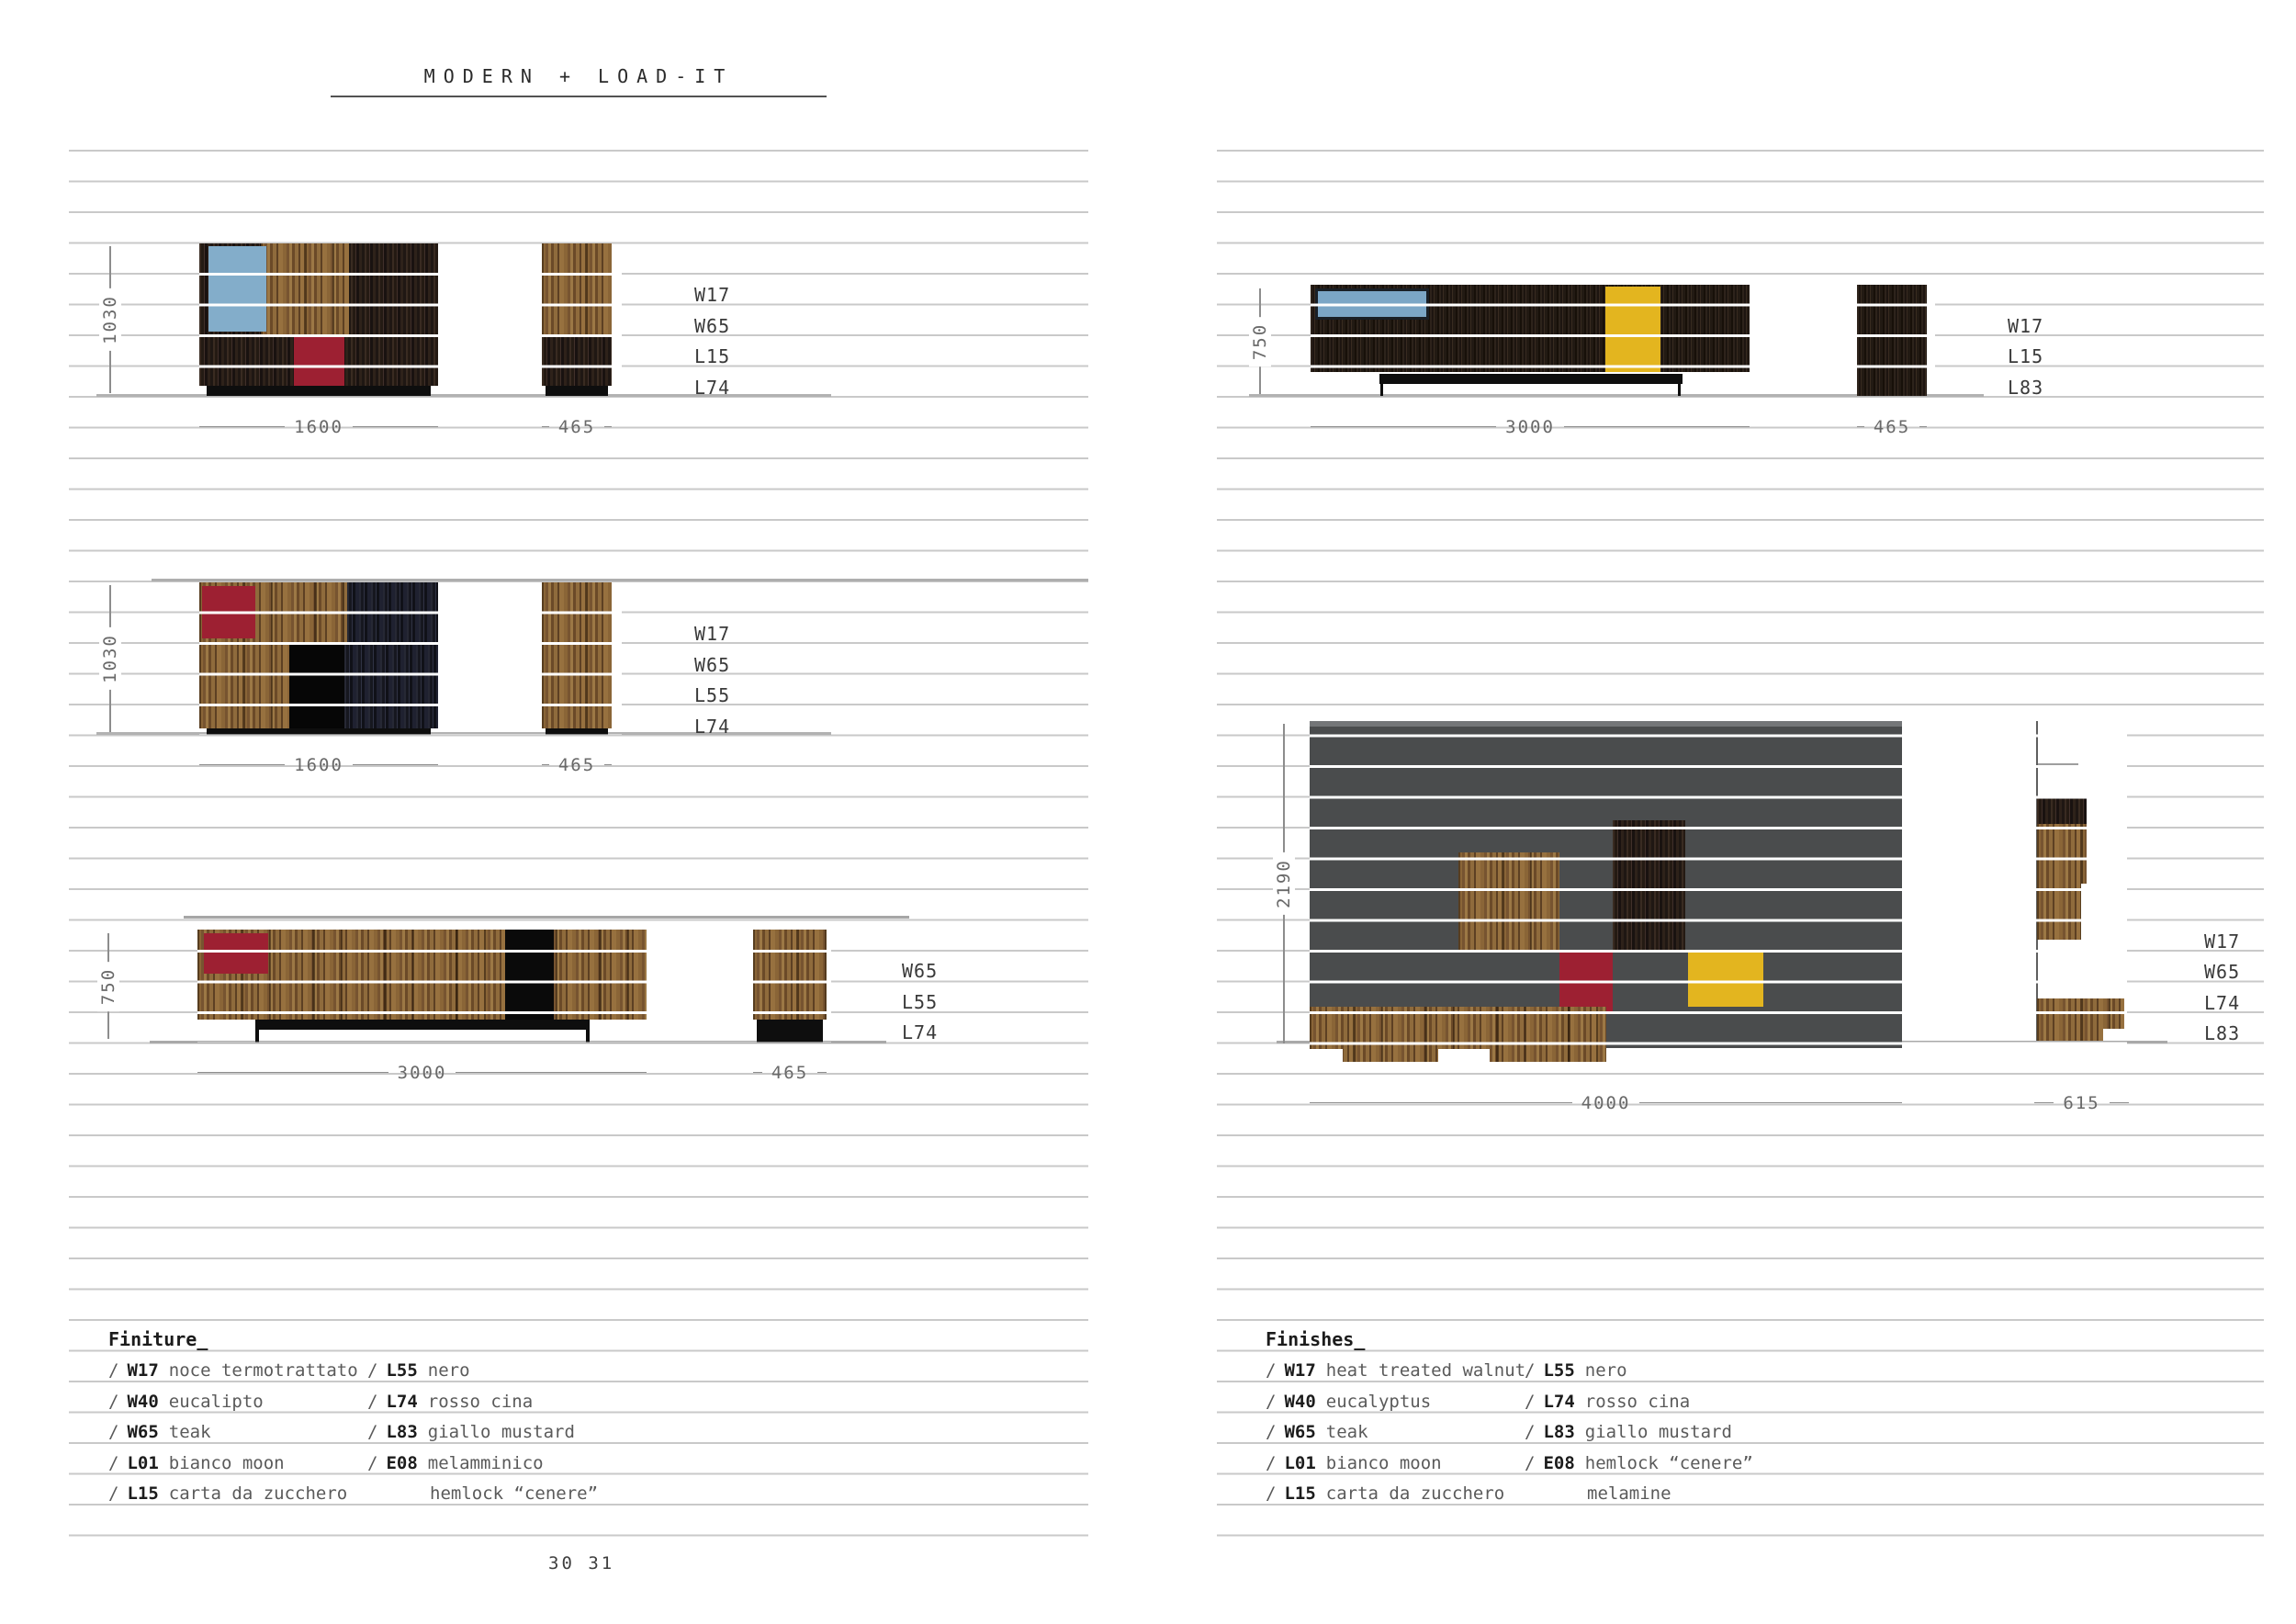  I want to click on finish-code: L74, so click(402, 1401).